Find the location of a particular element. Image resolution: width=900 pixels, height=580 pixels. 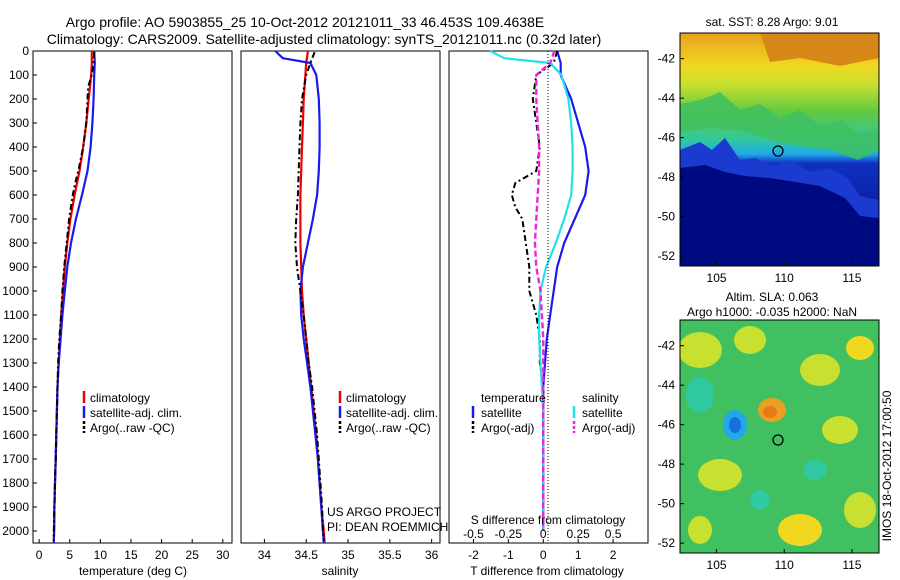

top-tick-label: 0.25 is located at coordinates (578, 534).